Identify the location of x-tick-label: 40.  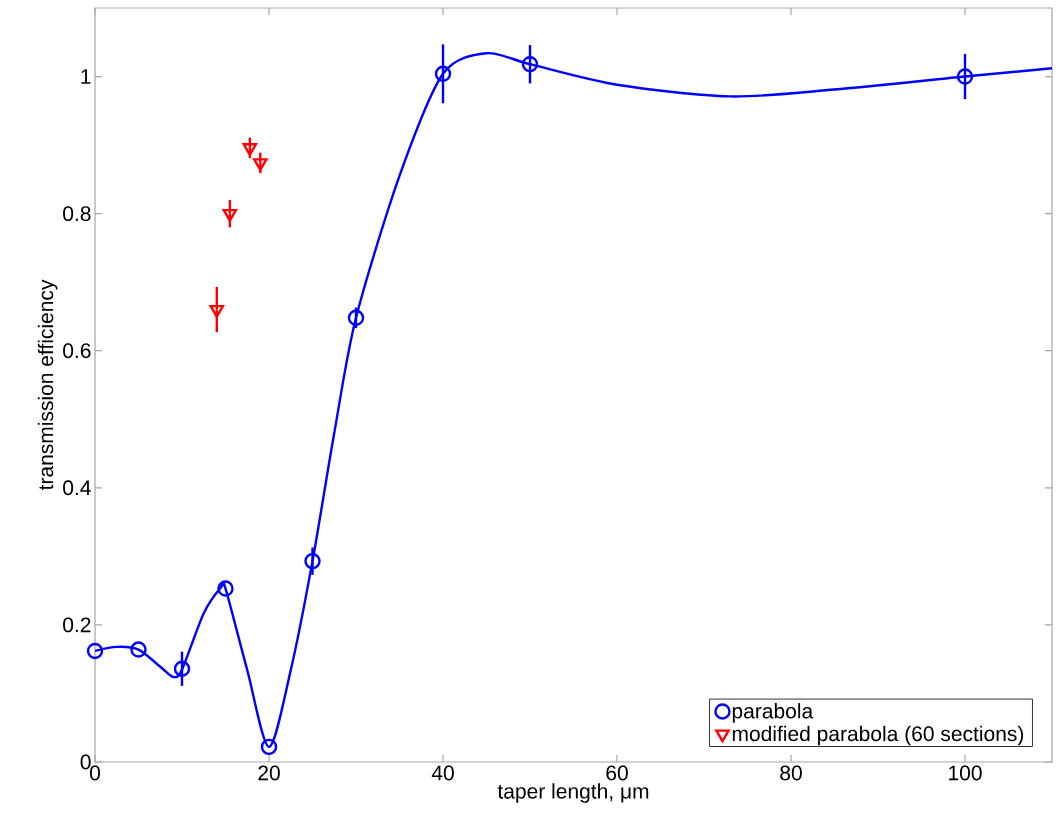
(442, 773).